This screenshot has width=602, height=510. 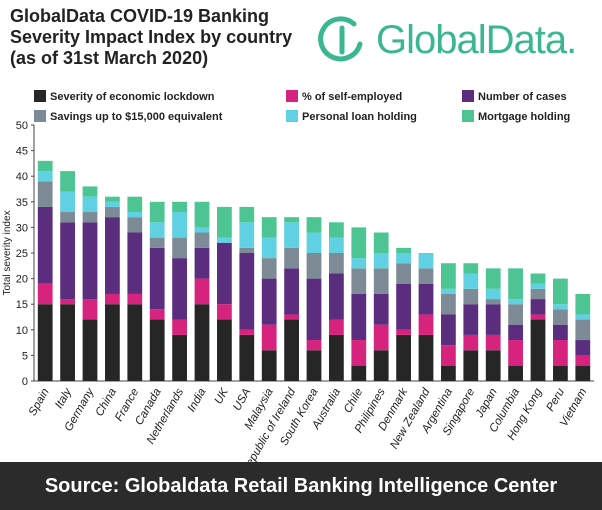 What do you see at coordinates (25, 382) in the screenshot?
I see `y-tick-label: 0` at bounding box center [25, 382].